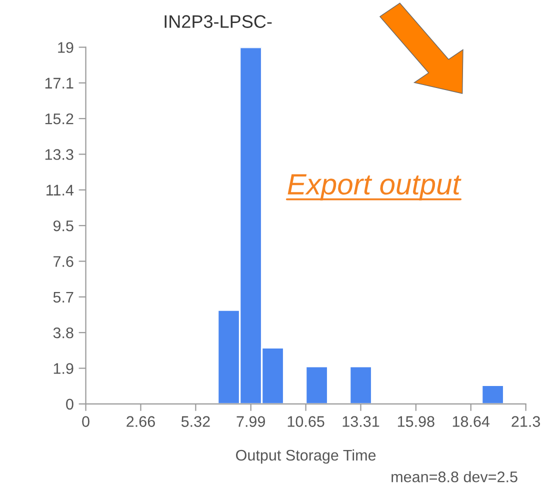 Image resolution: width=557 pixels, height=492 pixels. I want to click on x-axis-title: Output Storage Time, so click(306, 456).